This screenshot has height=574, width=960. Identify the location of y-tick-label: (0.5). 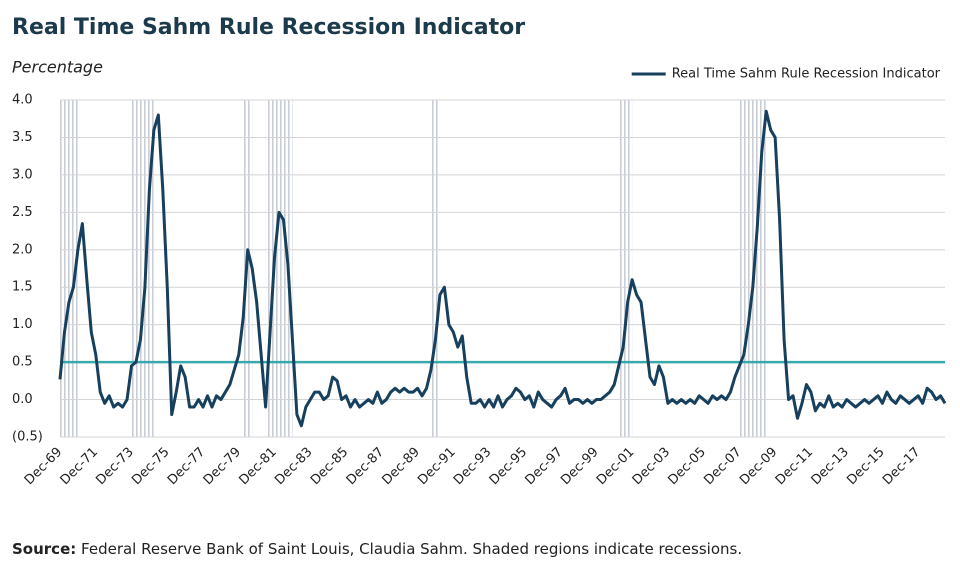
(27, 437).